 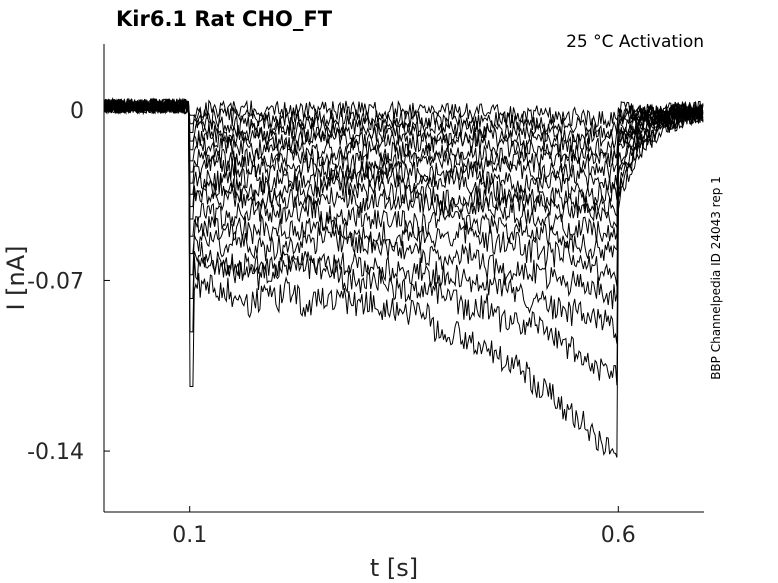 What do you see at coordinates (16, 277) in the screenshot?
I see `y-axis-label: I [nA]` at bounding box center [16, 277].